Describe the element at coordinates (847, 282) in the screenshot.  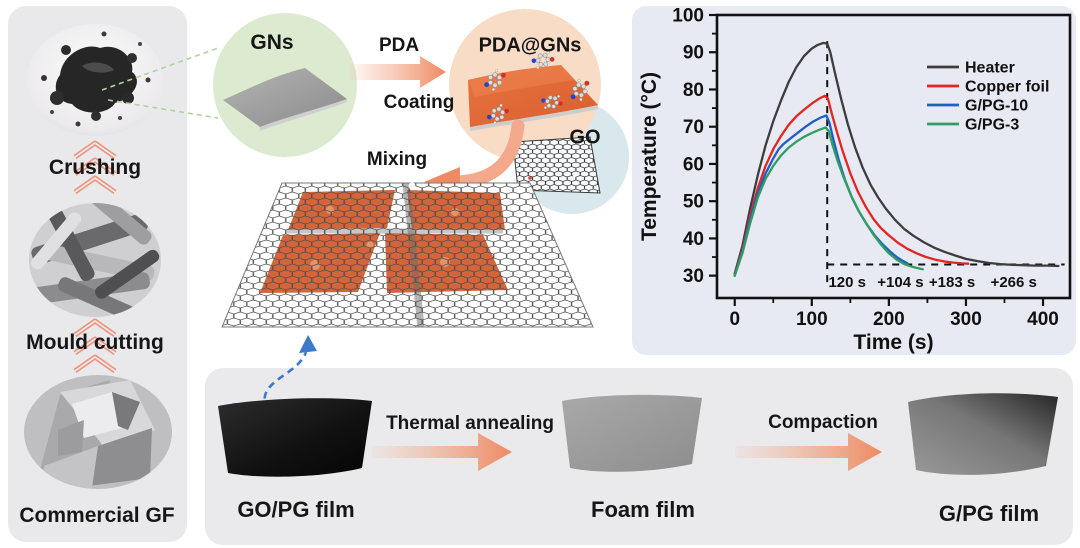
I see `time-annotation: 120 s` at that location.